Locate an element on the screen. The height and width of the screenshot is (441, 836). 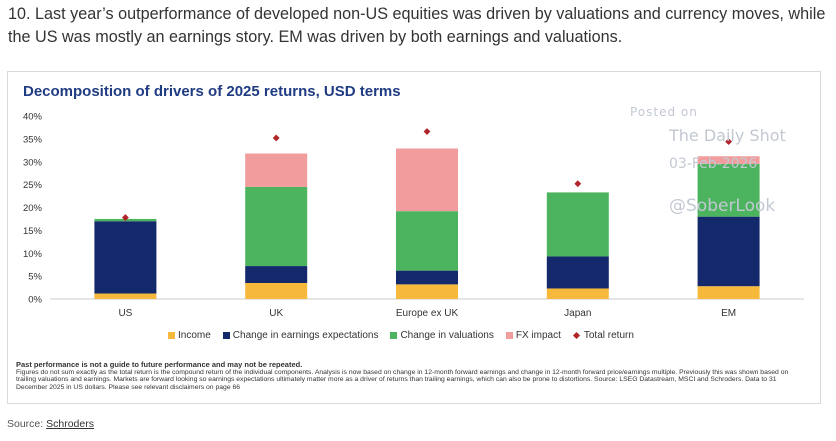
source-line: Source: Schroders is located at coordinates (50, 424).